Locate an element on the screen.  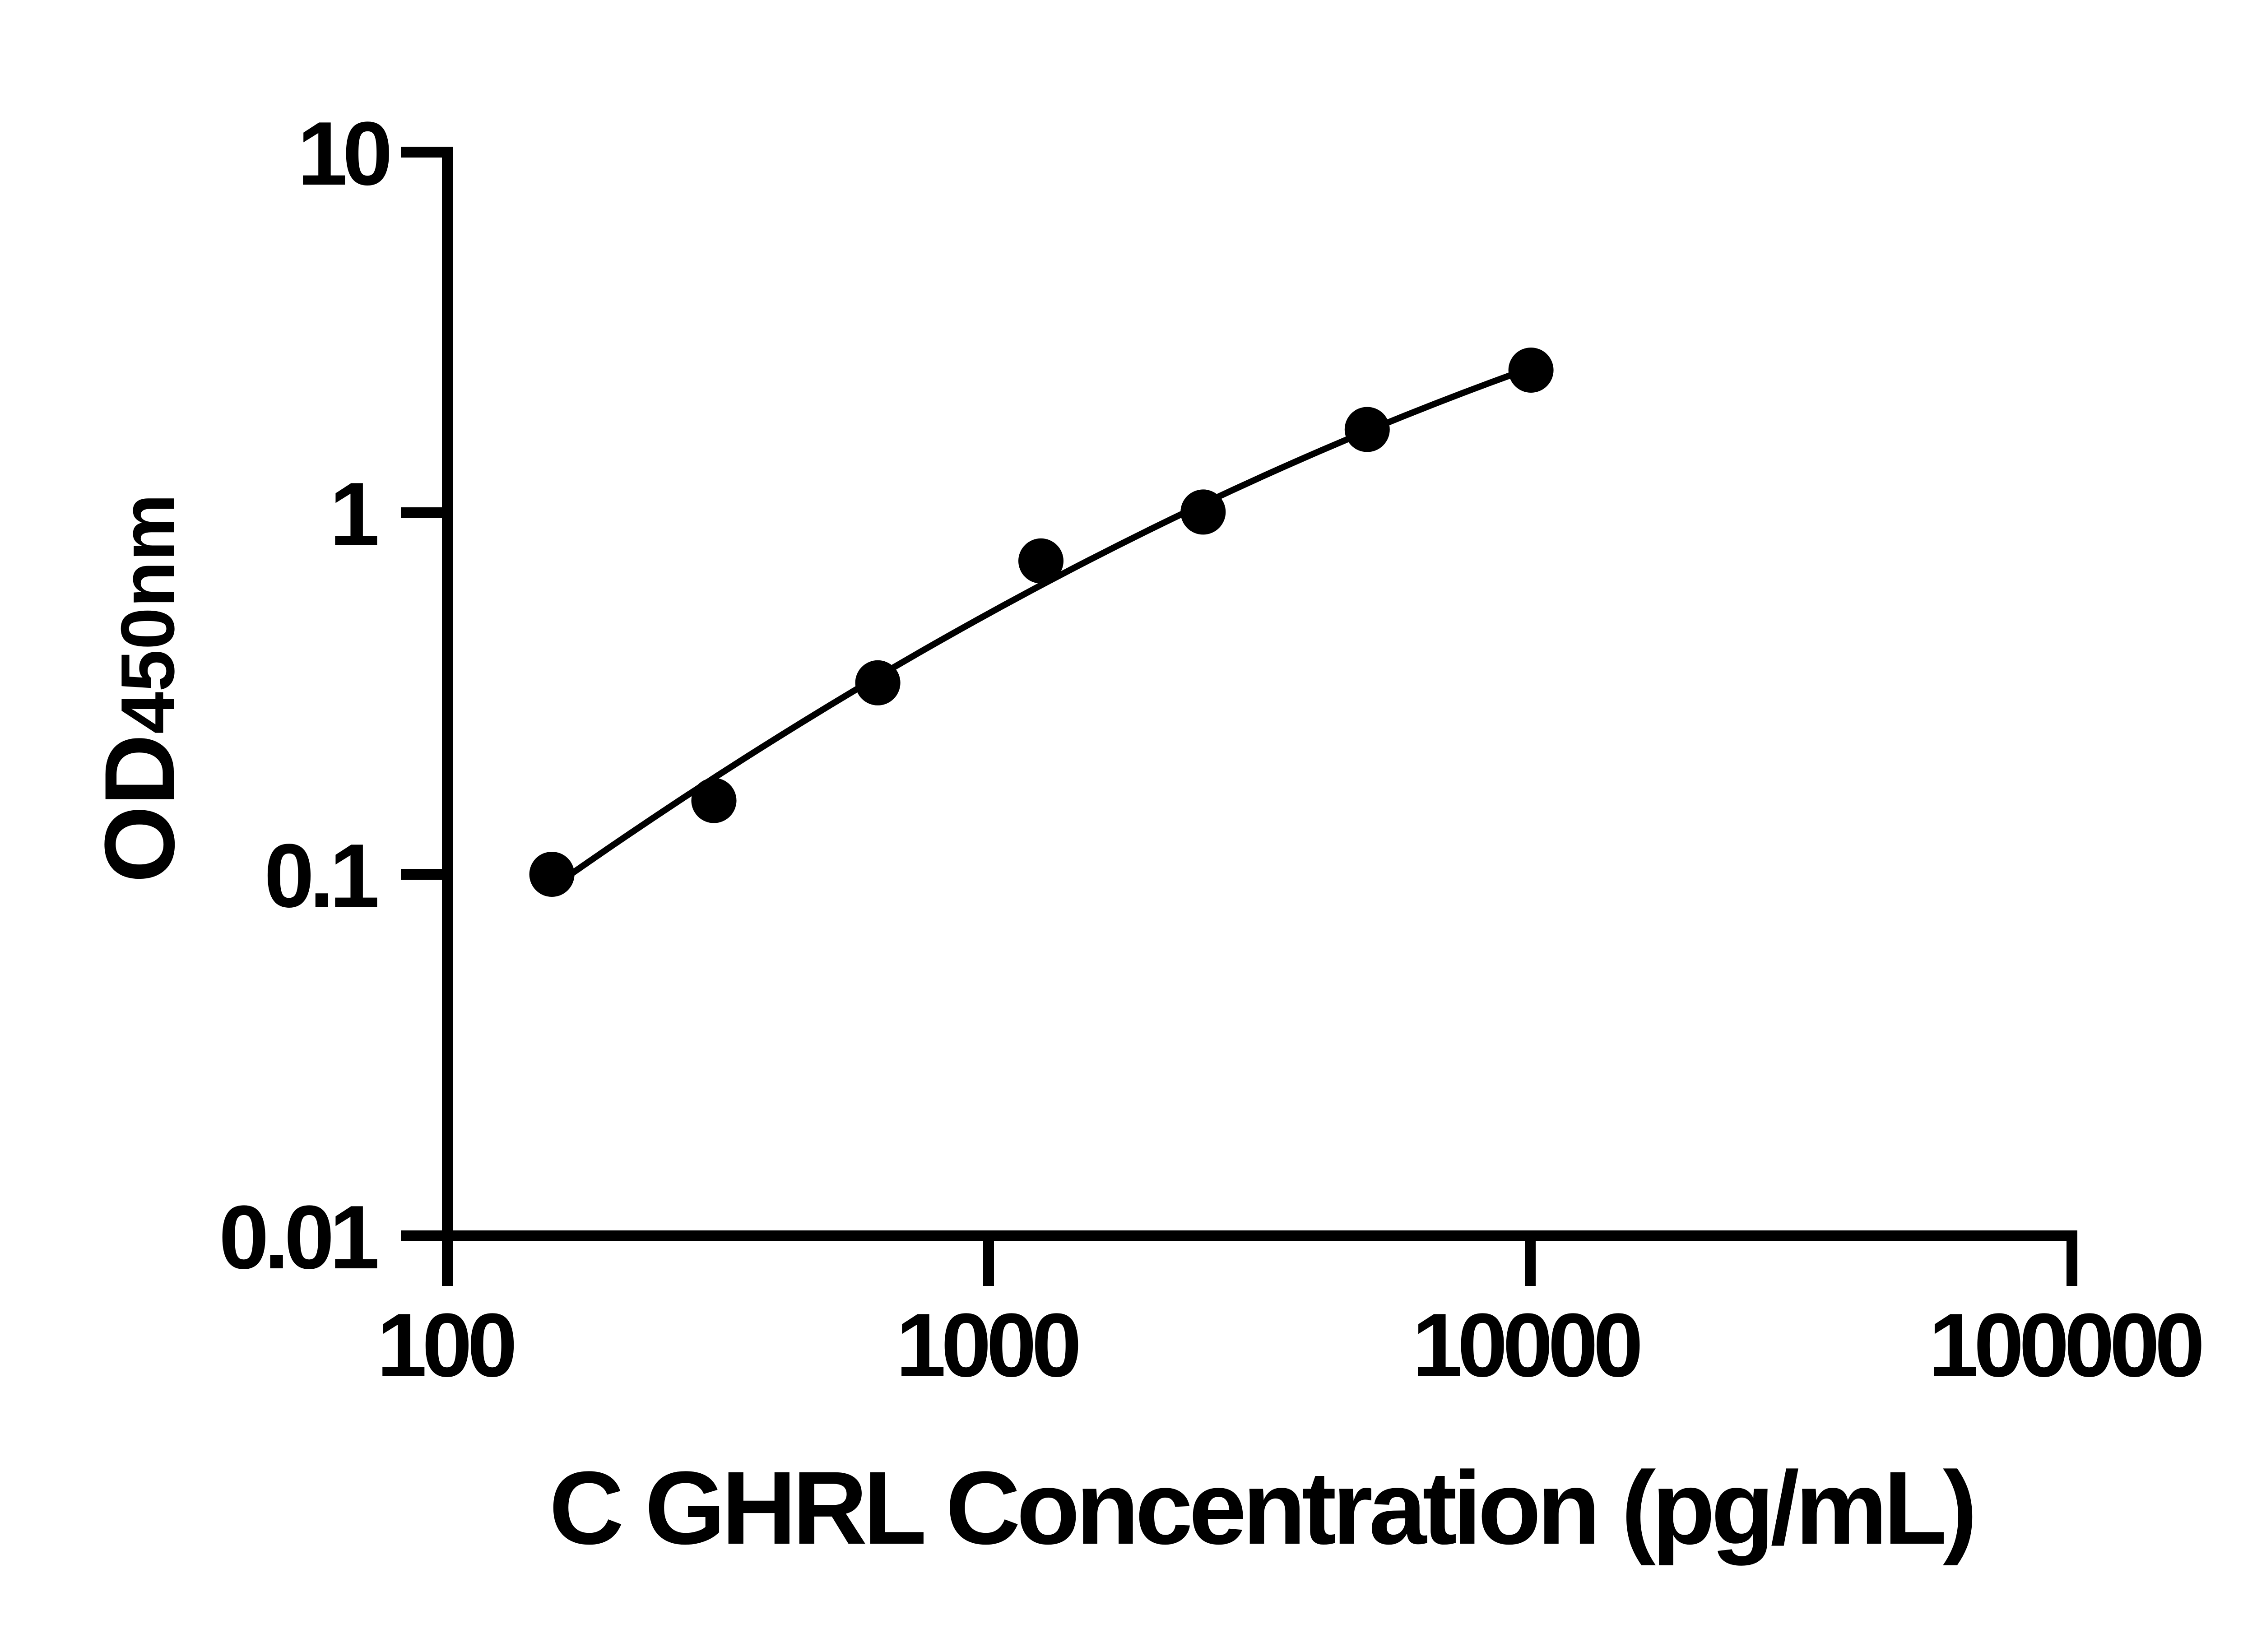
svg-text: 1000 is located at coordinates (988, 1345).